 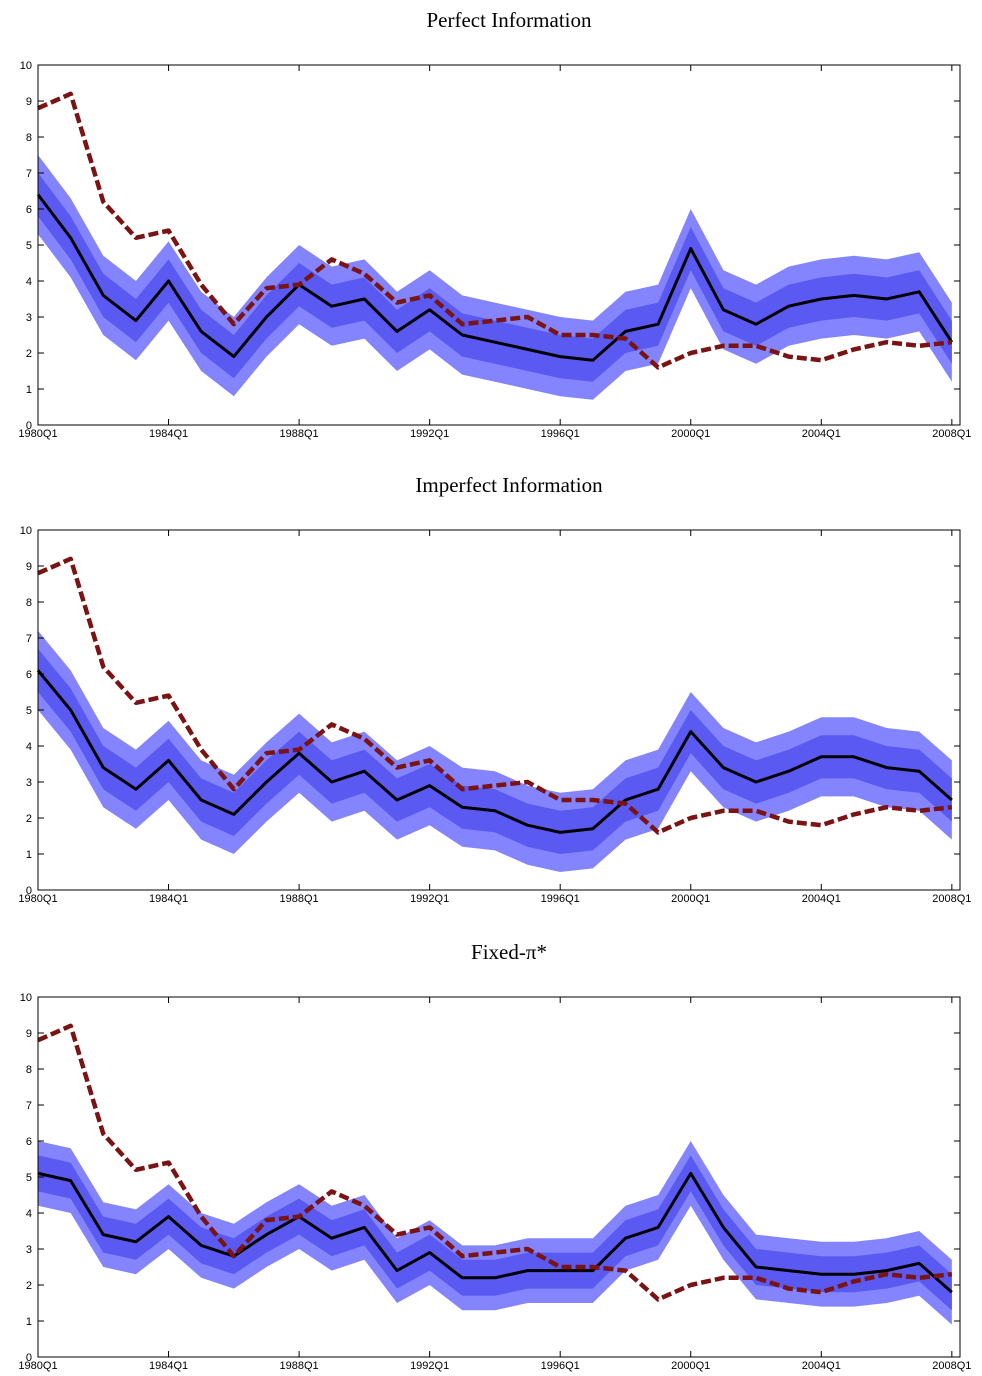 What do you see at coordinates (509, 20) in the screenshot?
I see `panel-title: Perfect Information` at bounding box center [509, 20].